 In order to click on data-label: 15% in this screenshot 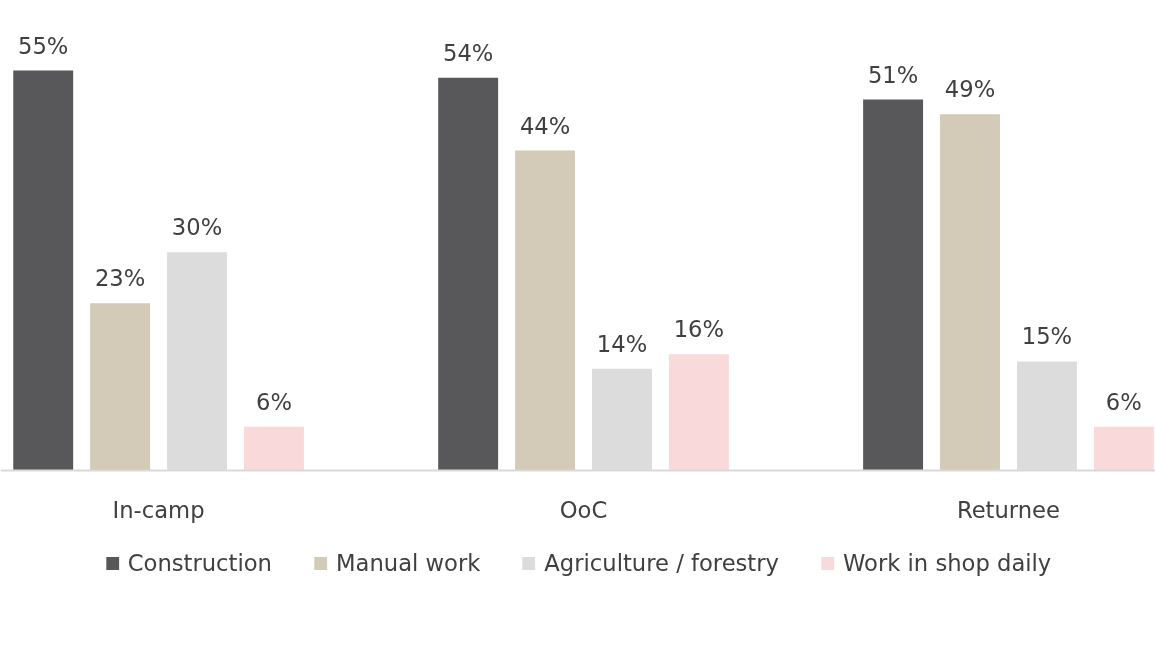, I will do `click(1047, 336)`.